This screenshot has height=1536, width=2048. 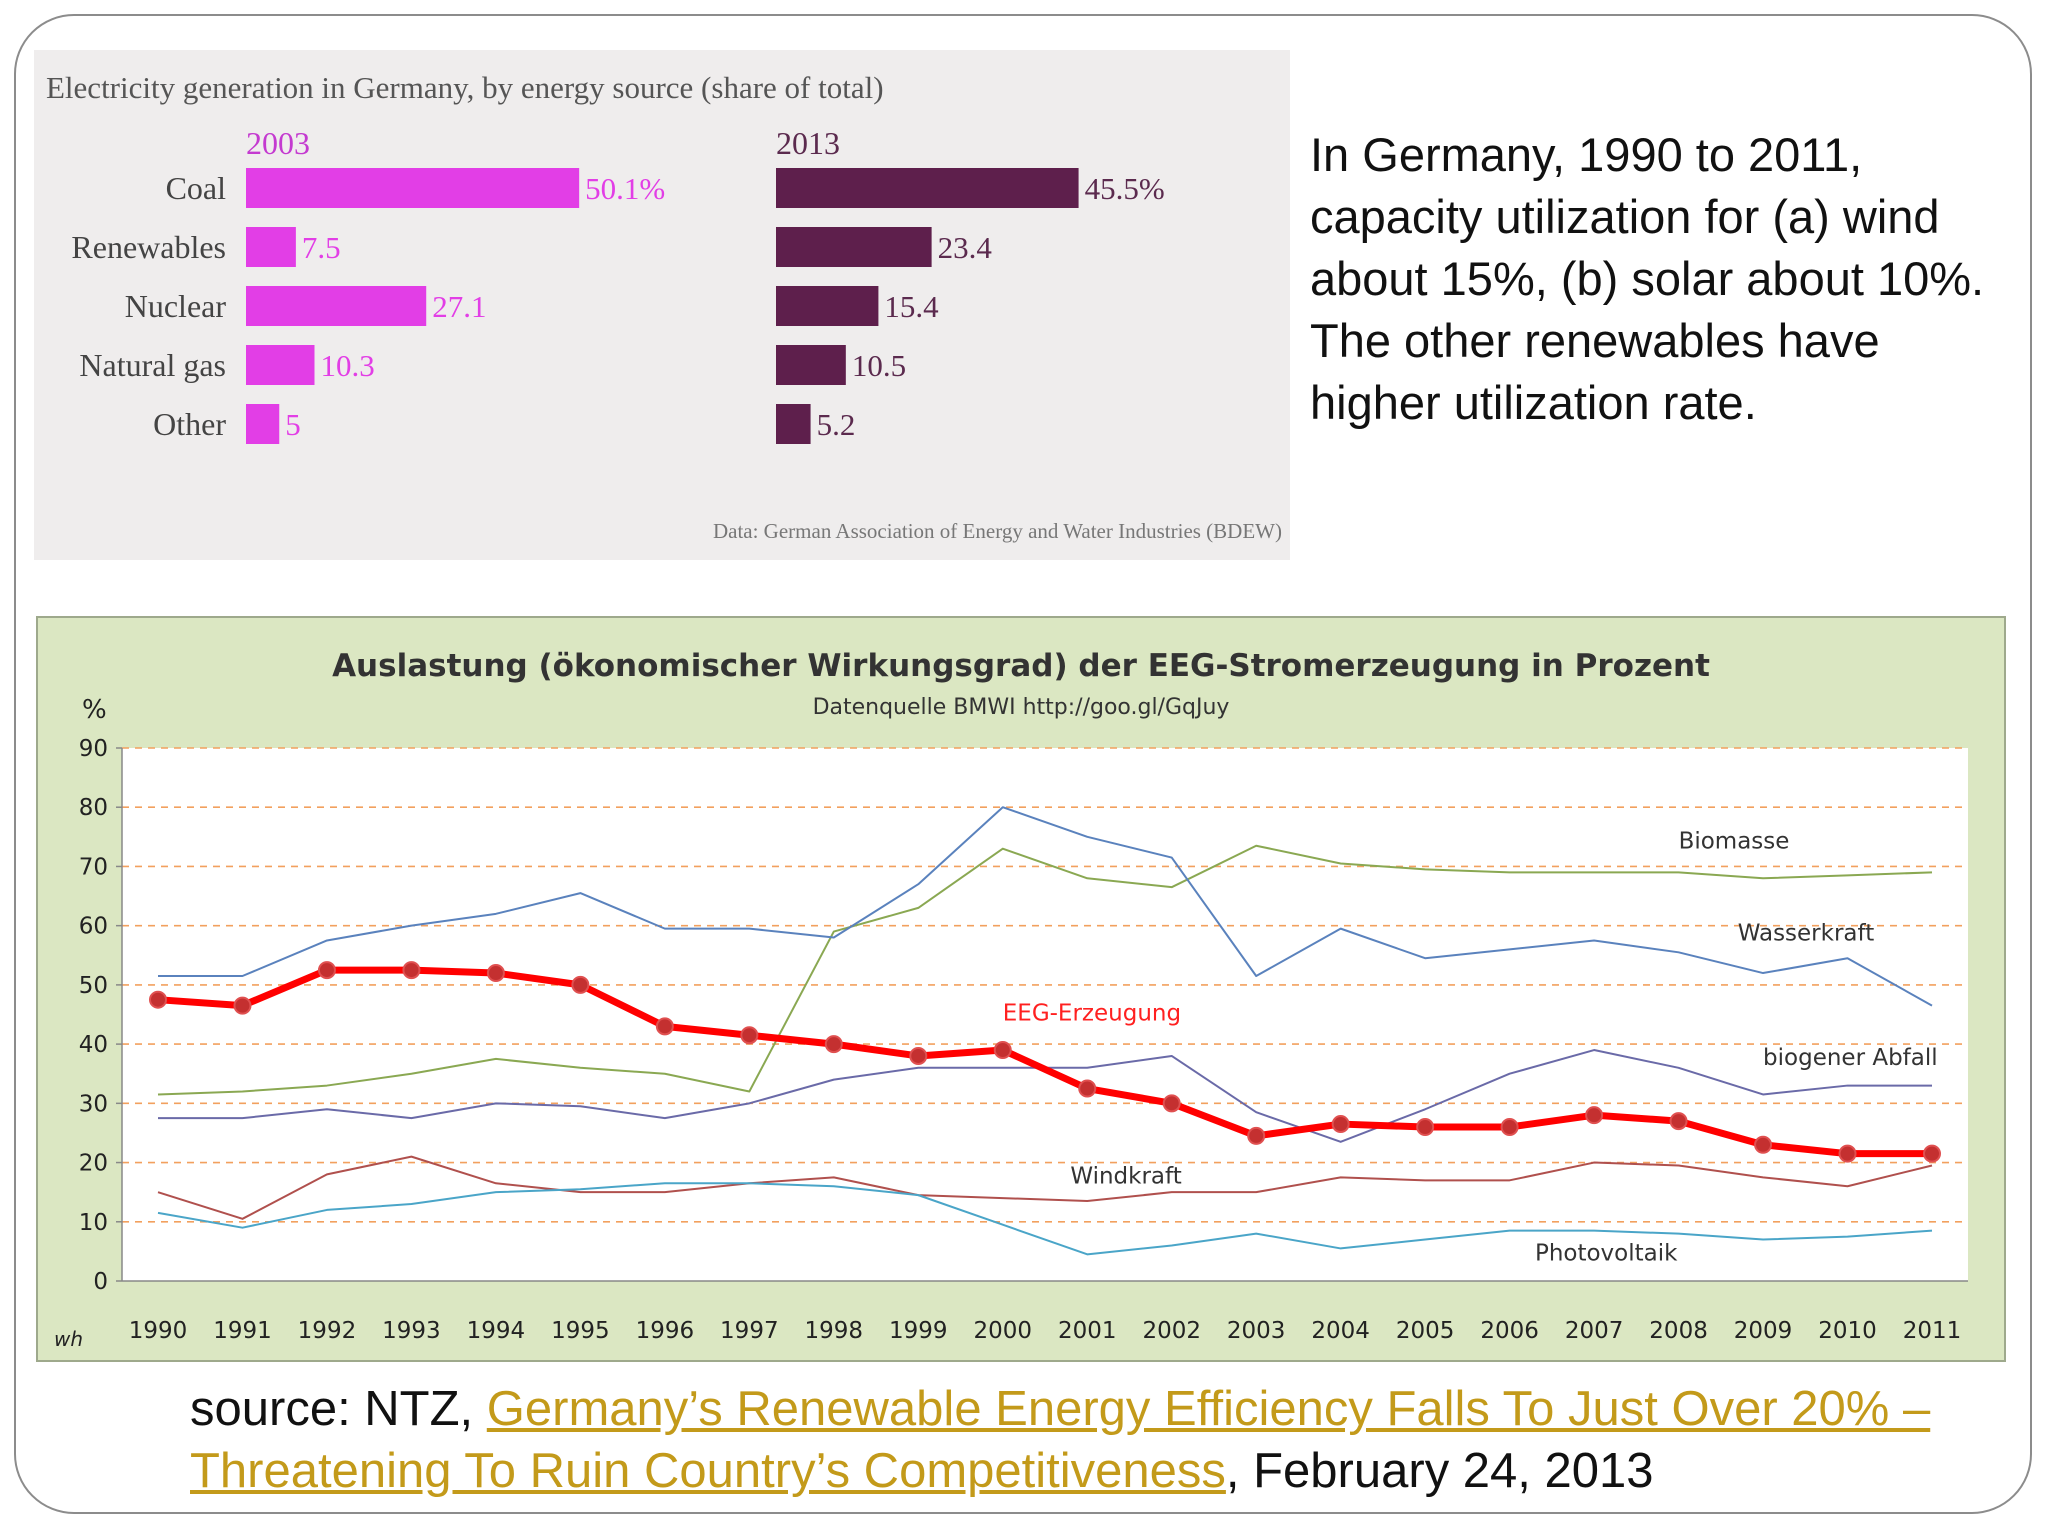 I want to click on bar-series-year-2003: 2003, so click(x=278, y=143).